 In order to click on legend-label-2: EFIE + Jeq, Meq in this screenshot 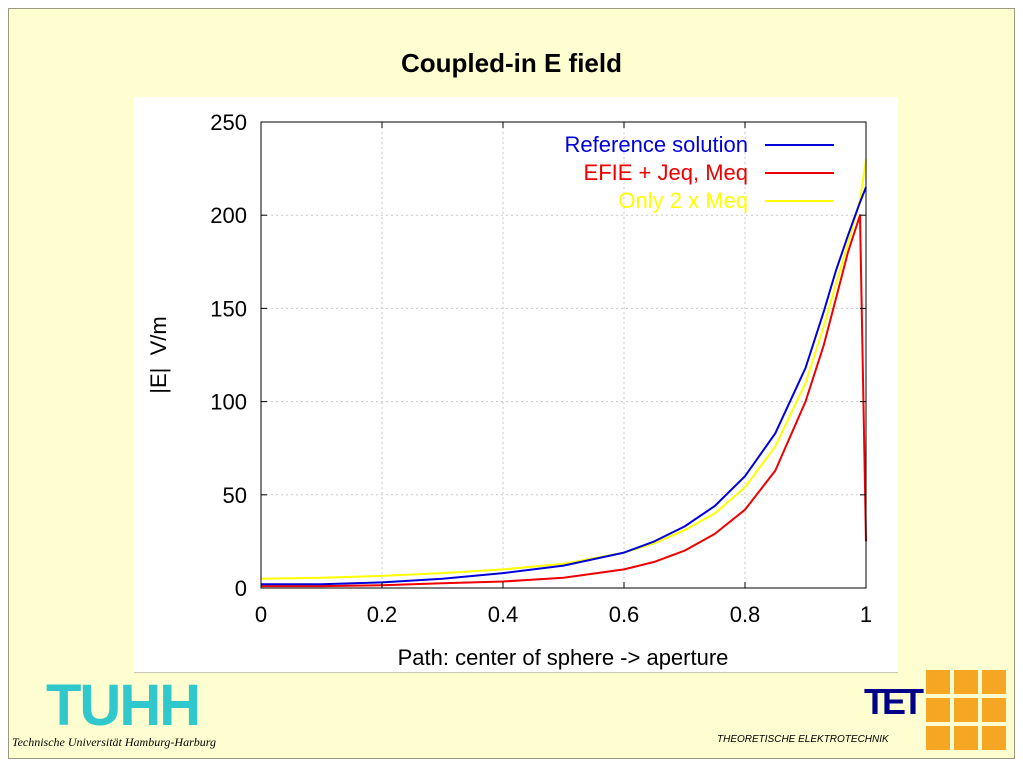, I will do `click(666, 172)`.